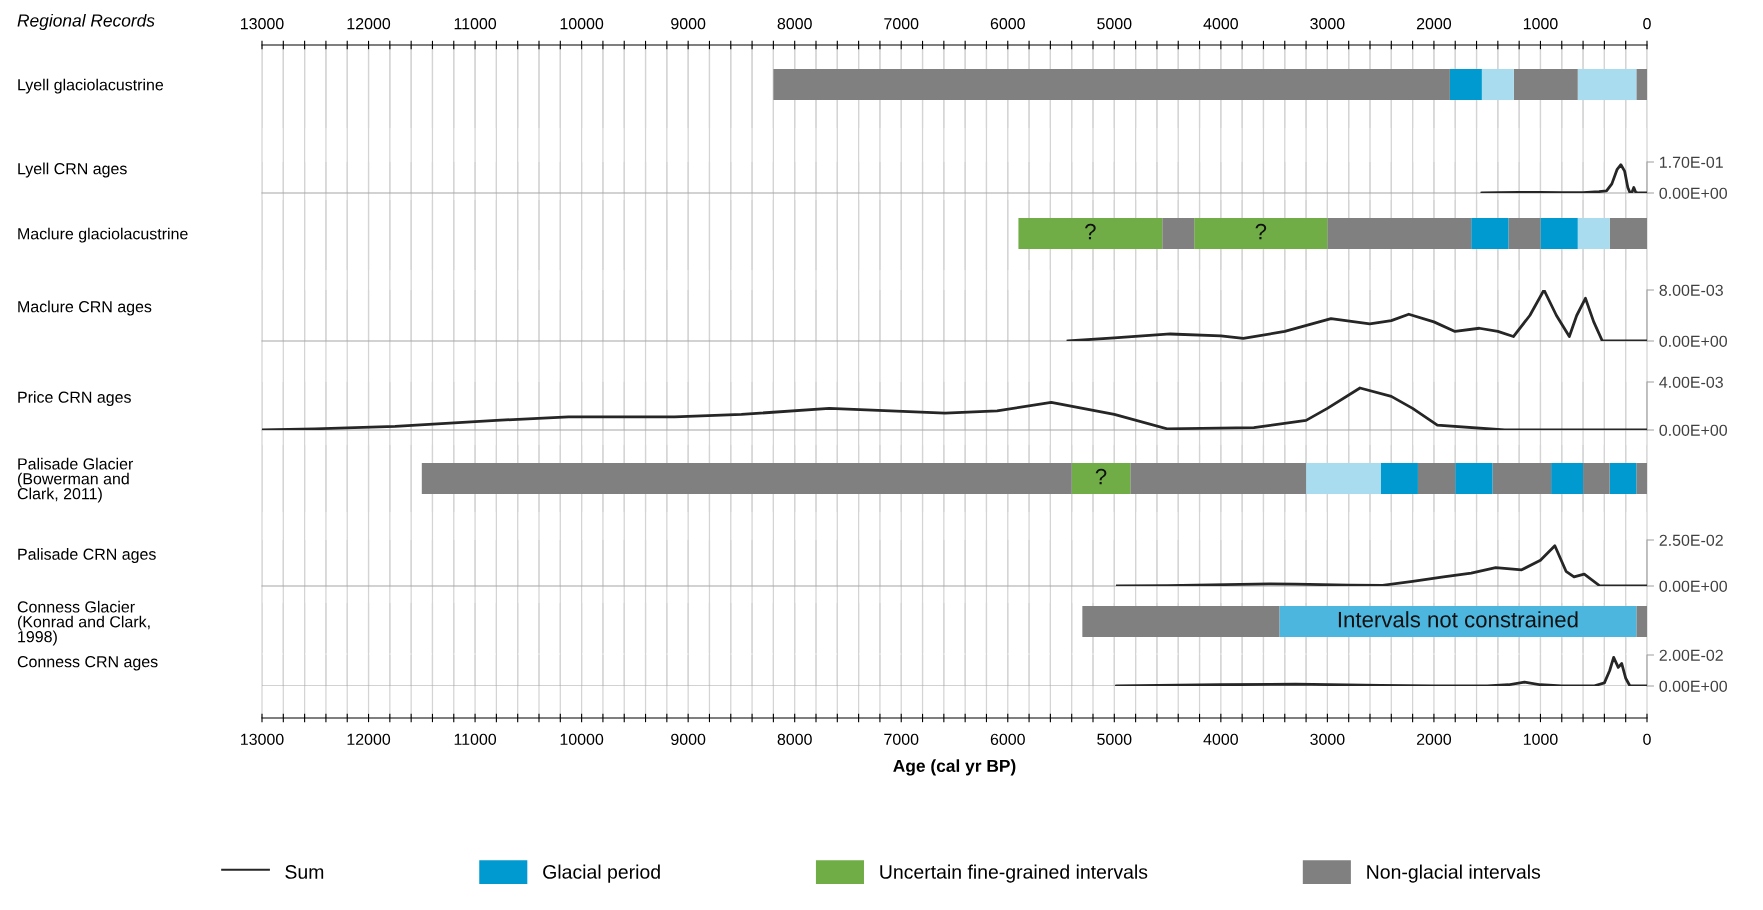 The width and height of the screenshot is (1763, 910). Describe the element at coordinates (369, 739) in the screenshot. I see `x-tick-label: 12000` at that location.